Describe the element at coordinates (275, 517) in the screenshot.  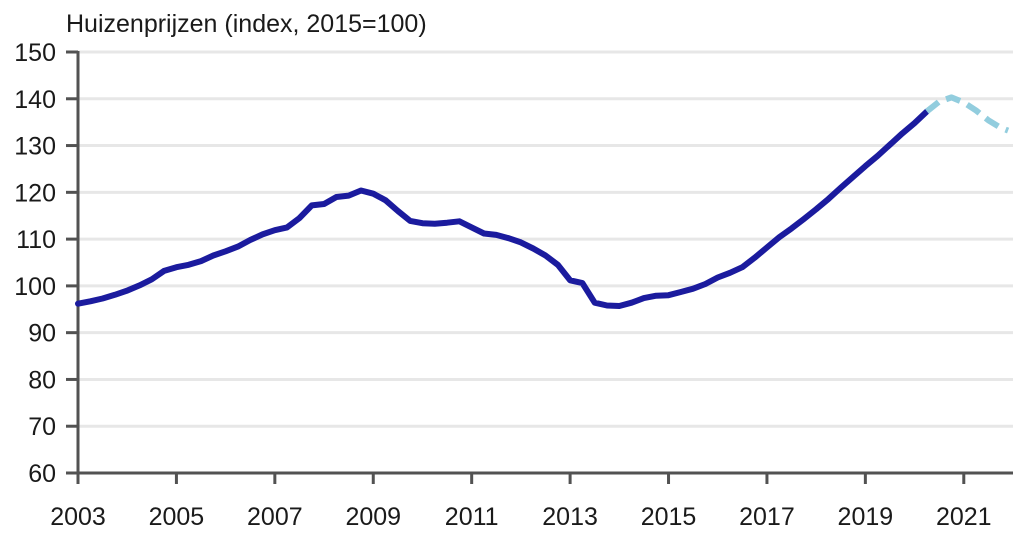
I see `x-tick-label: 2007` at that location.